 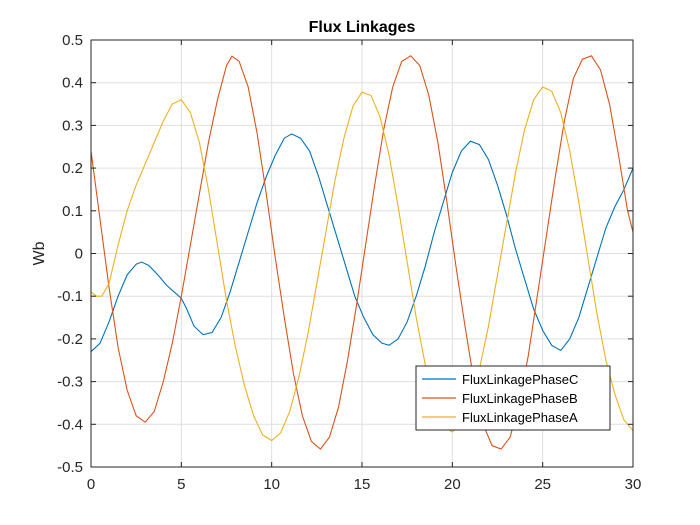 What do you see at coordinates (520, 379) in the screenshot?
I see `legend-label: FluxLinkagePhaseC` at bounding box center [520, 379].